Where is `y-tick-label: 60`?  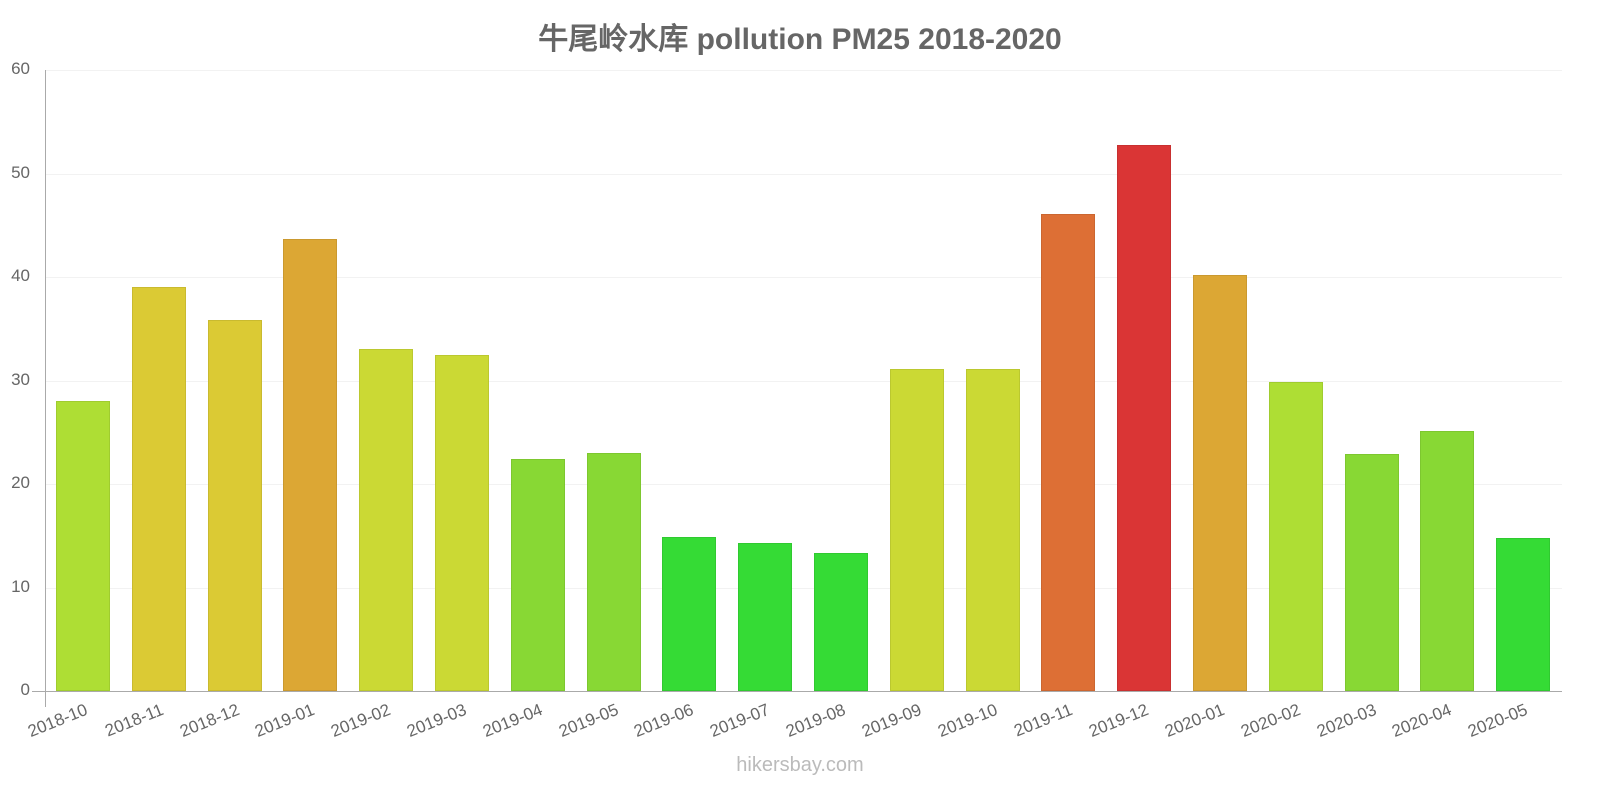 y-tick-label: 60 is located at coordinates (20, 68).